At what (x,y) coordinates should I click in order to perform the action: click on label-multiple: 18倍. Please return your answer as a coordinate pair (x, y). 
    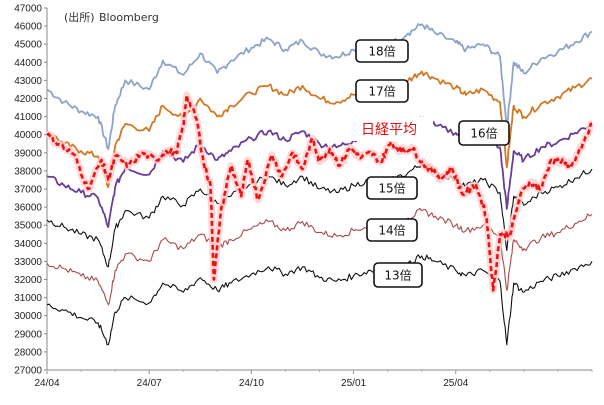
    Looking at the image, I should click on (381, 51).